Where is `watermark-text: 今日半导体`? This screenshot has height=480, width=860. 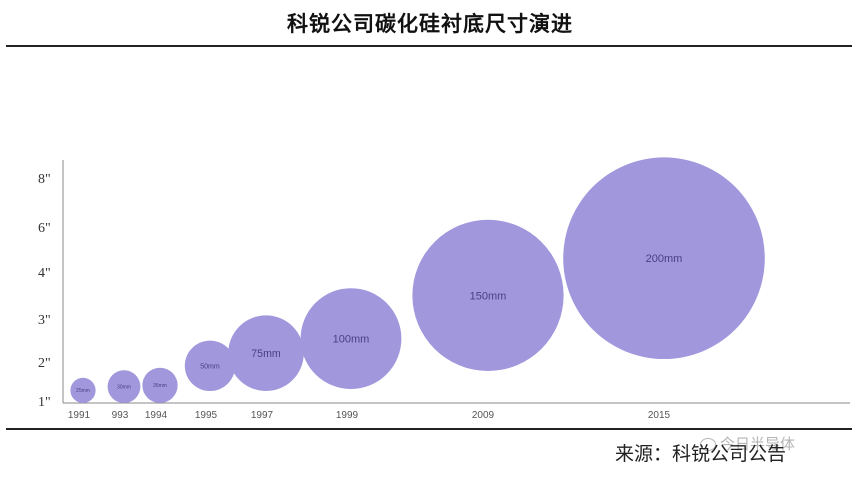 watermark-text: 今日半导体 is located at coordinates (758, 444).